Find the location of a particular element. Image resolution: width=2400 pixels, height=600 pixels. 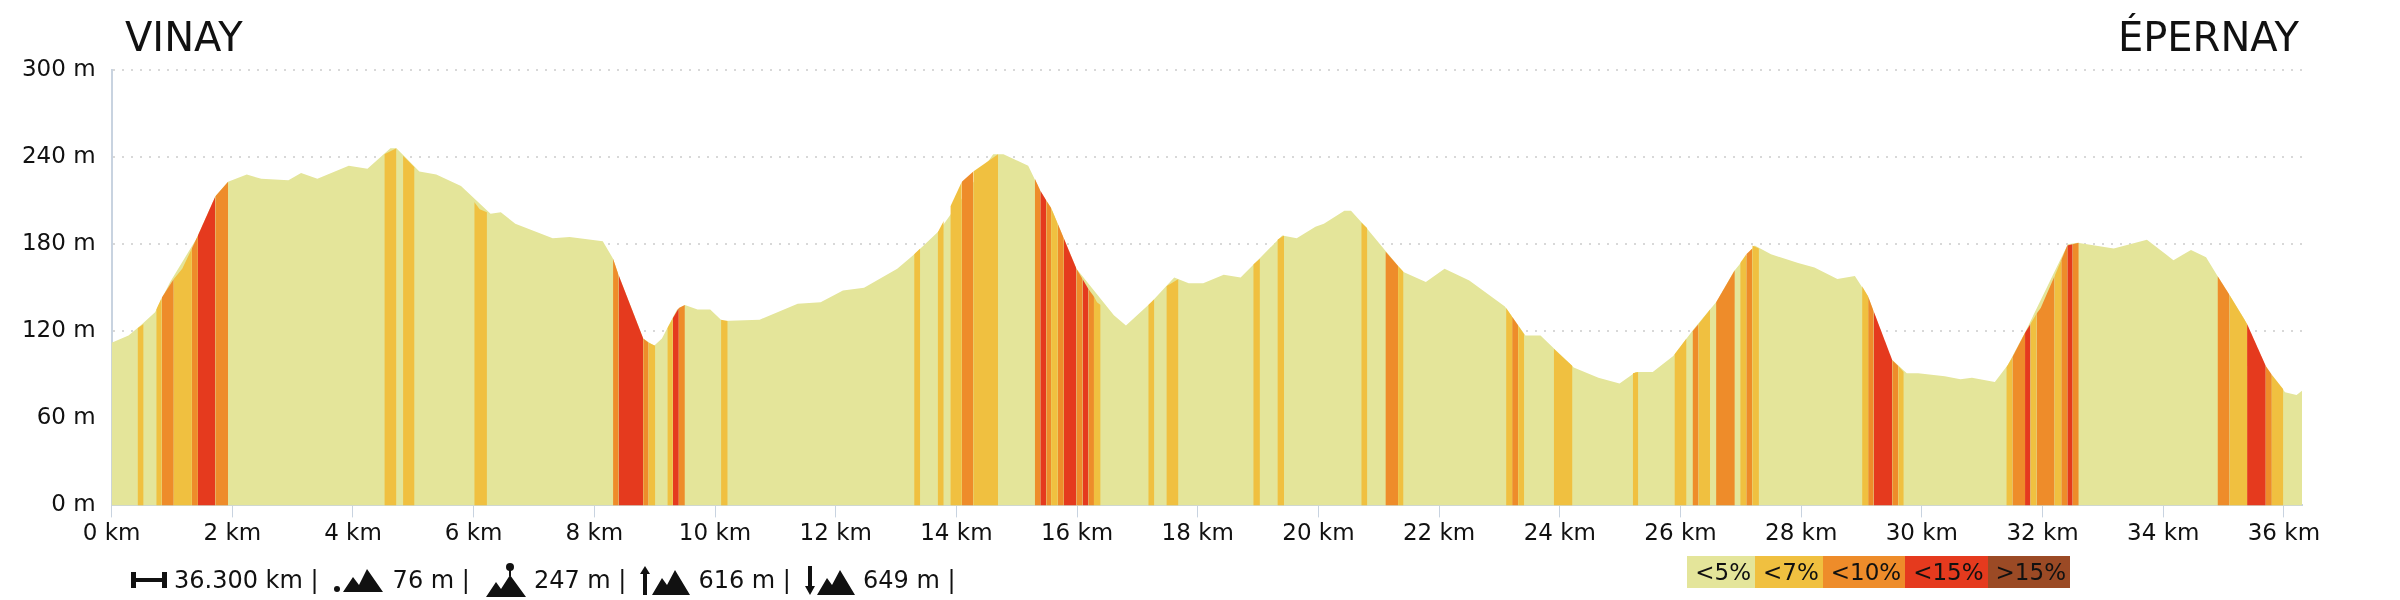

x-tick-label: 16 km is located at coordinates (1077, 532).